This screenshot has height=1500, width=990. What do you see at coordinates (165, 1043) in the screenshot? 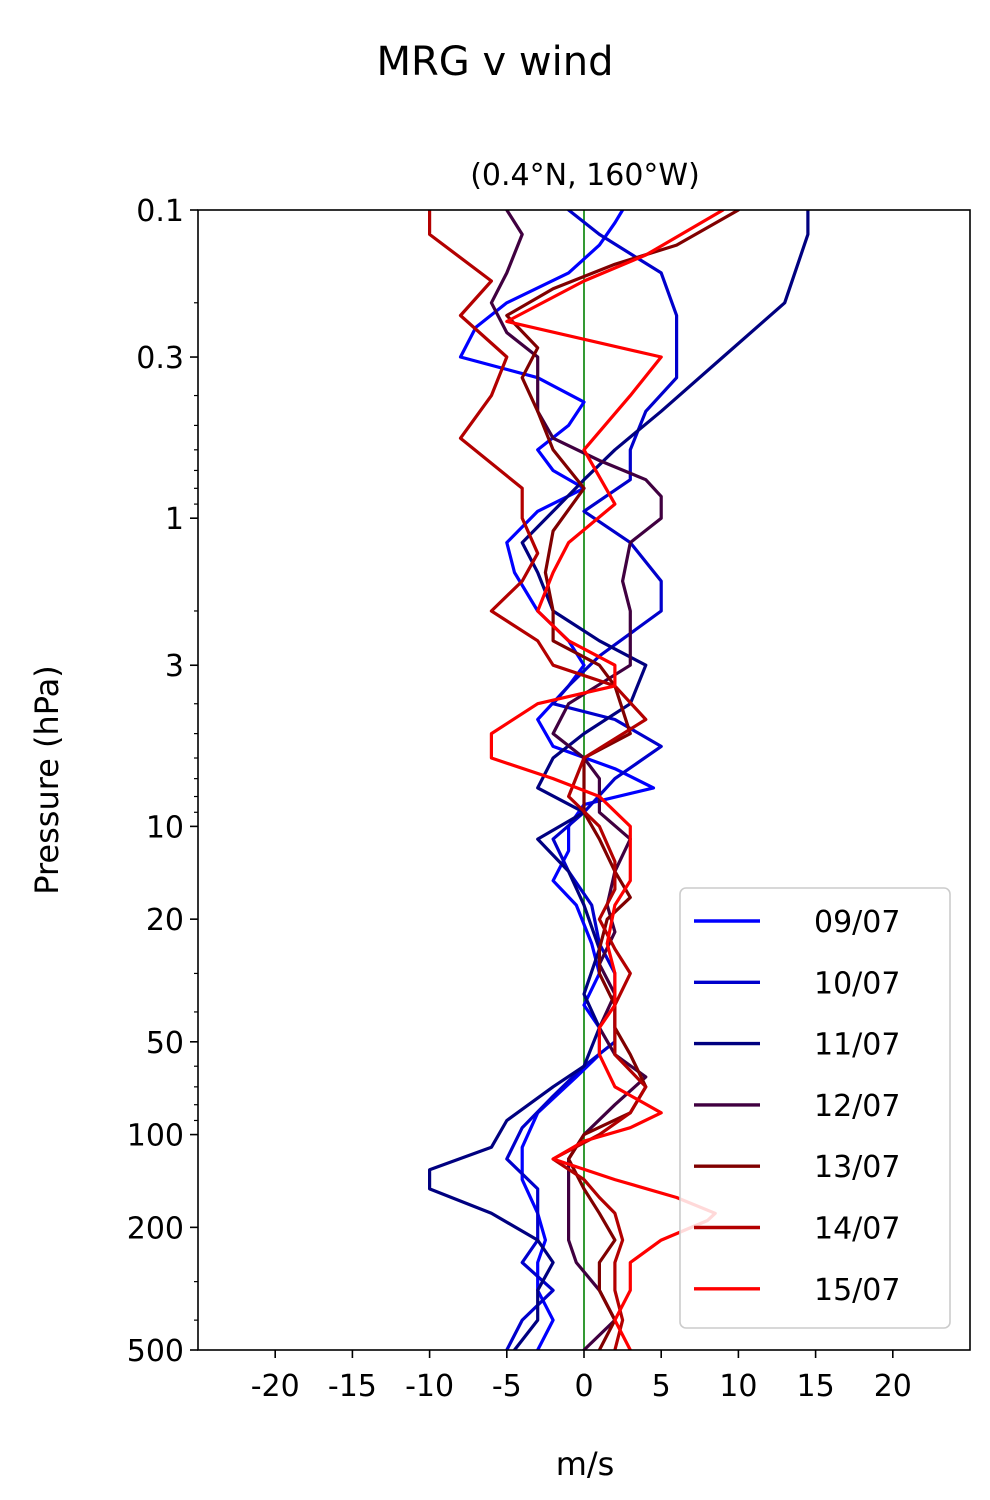
I see `y-tick-label: 50` at bounding box center [165, 1043].